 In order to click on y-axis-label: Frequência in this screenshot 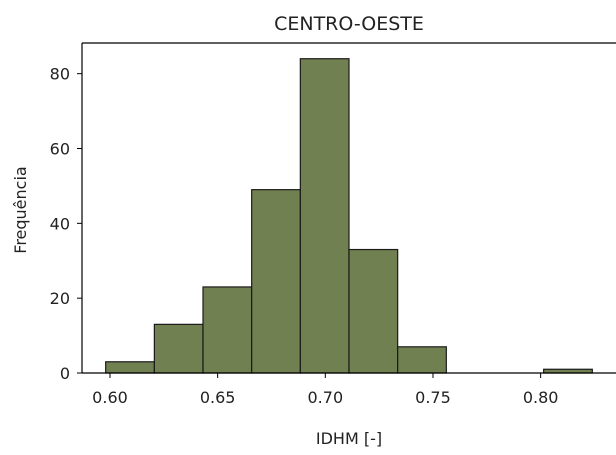, I will do `click(20, 209)`.